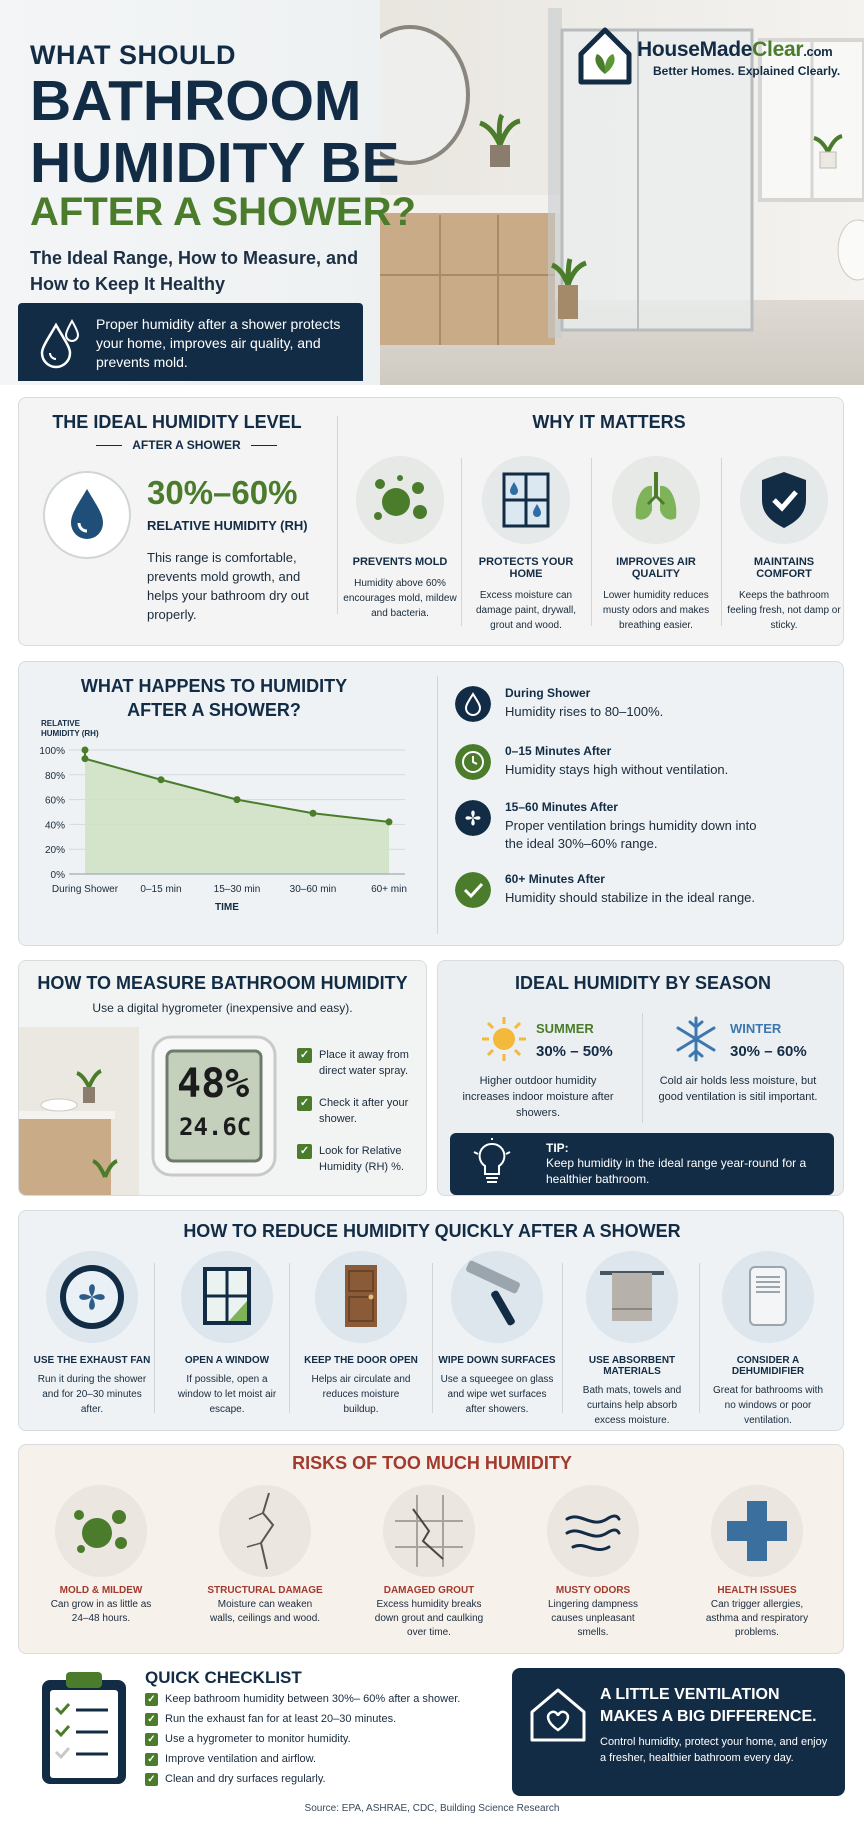 This screenshot has height=1821, width=864. Describe the element at coordinates (92, 1297) in the screenshot. I see `exhaust-fan-icon` at that location.